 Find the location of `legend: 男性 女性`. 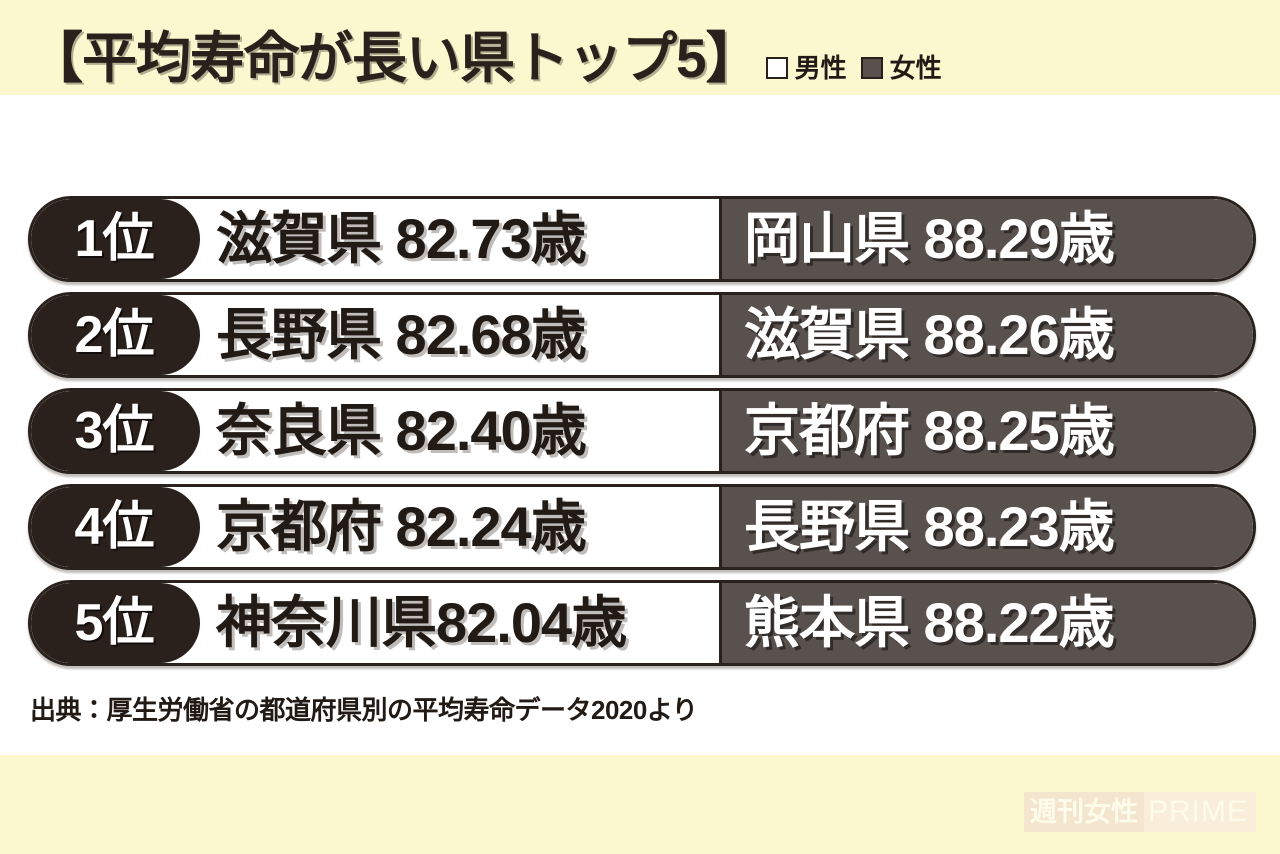

legend: 男性 女性 is located at coordinates (860, 68).